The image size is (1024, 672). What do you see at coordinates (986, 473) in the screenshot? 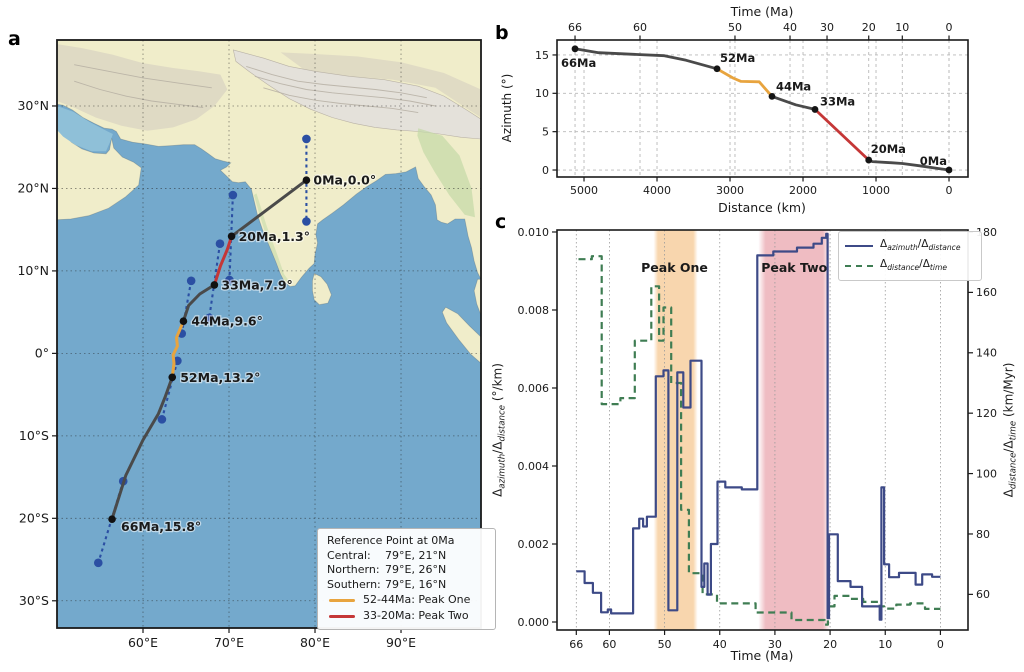
I see `c-right-tick-label: 100` at bounding box center [986, 473].